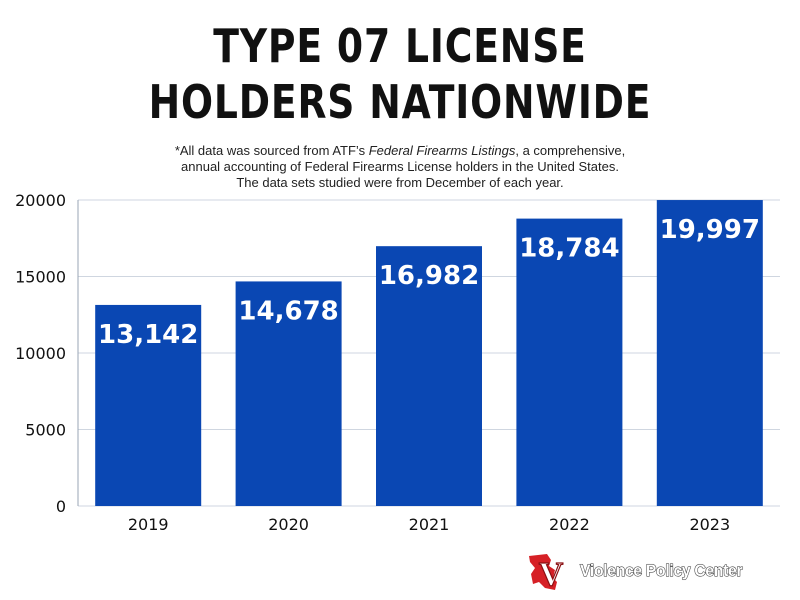 This screenshot has height=600, width=800. I want to click on title-line-1: TYPE 07 LICENSE, so click(400, 46).